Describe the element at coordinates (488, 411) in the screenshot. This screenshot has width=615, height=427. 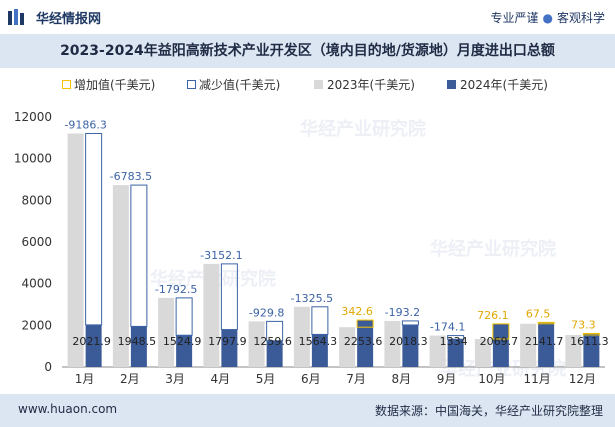
I see `footer-source: 数据来源：中国海关，华经产业研究院整理` at that location.